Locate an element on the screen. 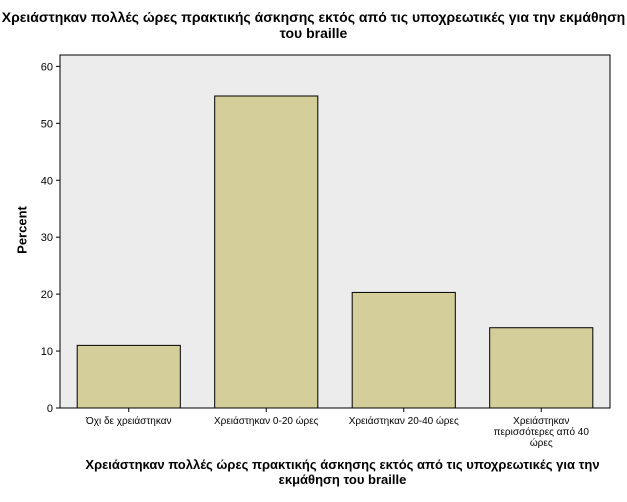 The image size is (627, 502). y-tick-label: 50 is located at coordinates (47, 124).